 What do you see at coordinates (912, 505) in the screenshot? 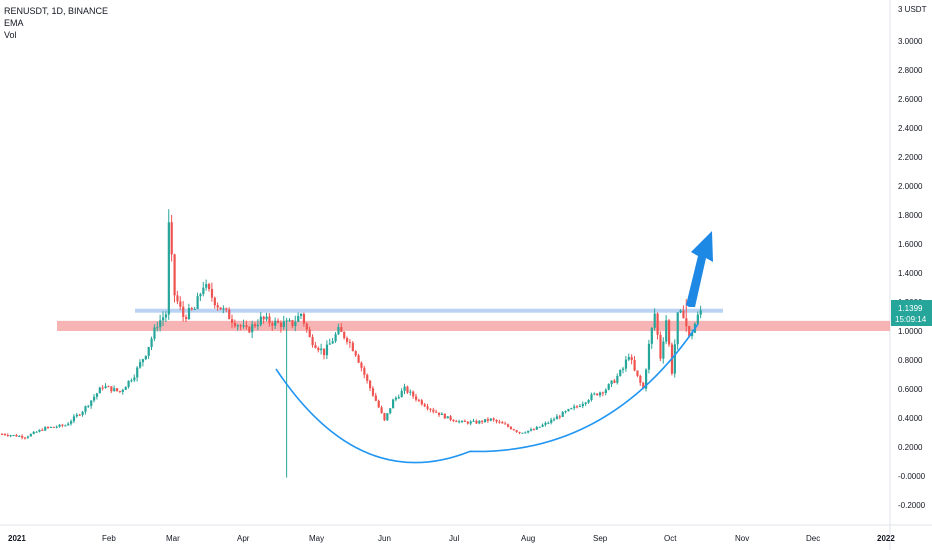
I see `price-tick-label: -0.2000` at bounding box center [912, 505].